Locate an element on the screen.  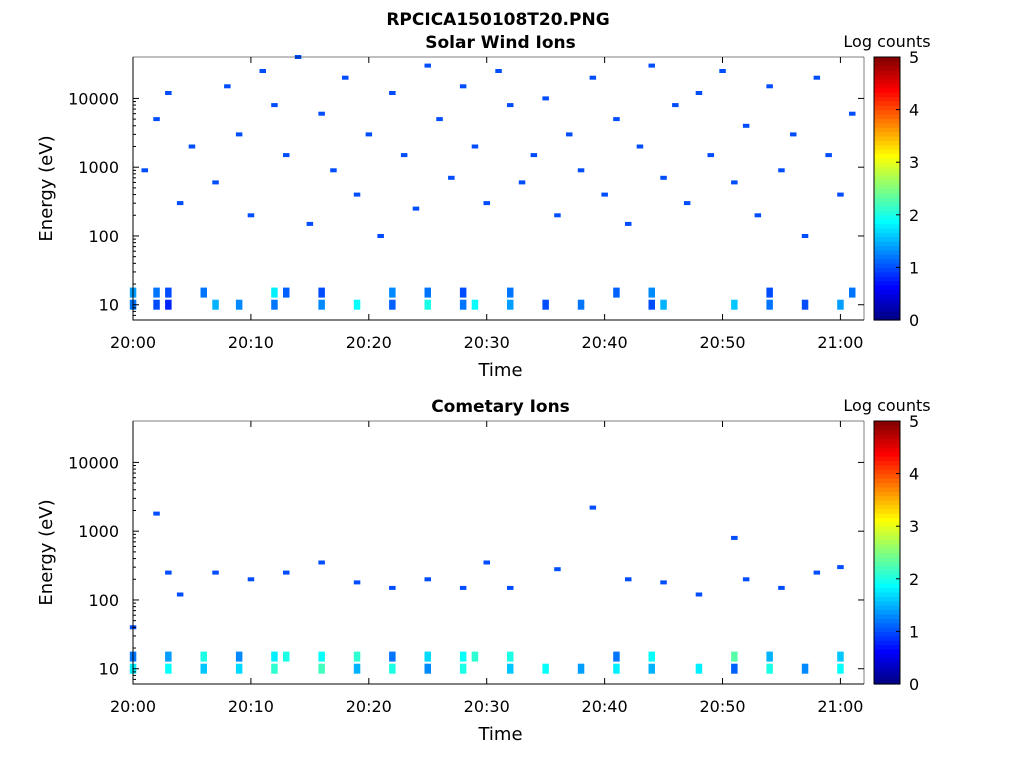
x-axis-label: Time is located at coordinates (499, 370).